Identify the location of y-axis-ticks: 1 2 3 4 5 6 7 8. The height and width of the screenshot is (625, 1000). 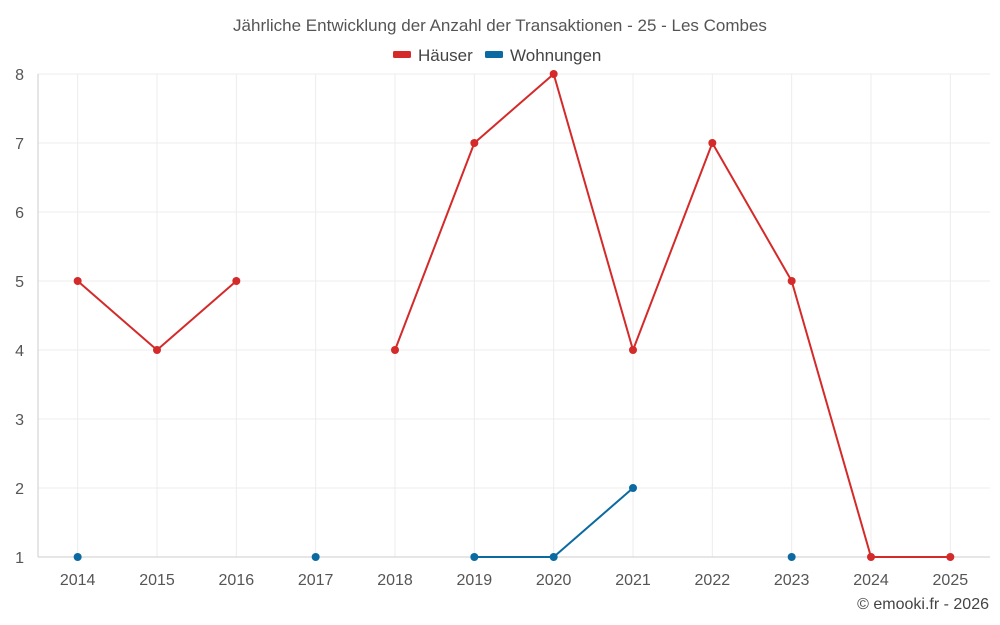
(19, 317).